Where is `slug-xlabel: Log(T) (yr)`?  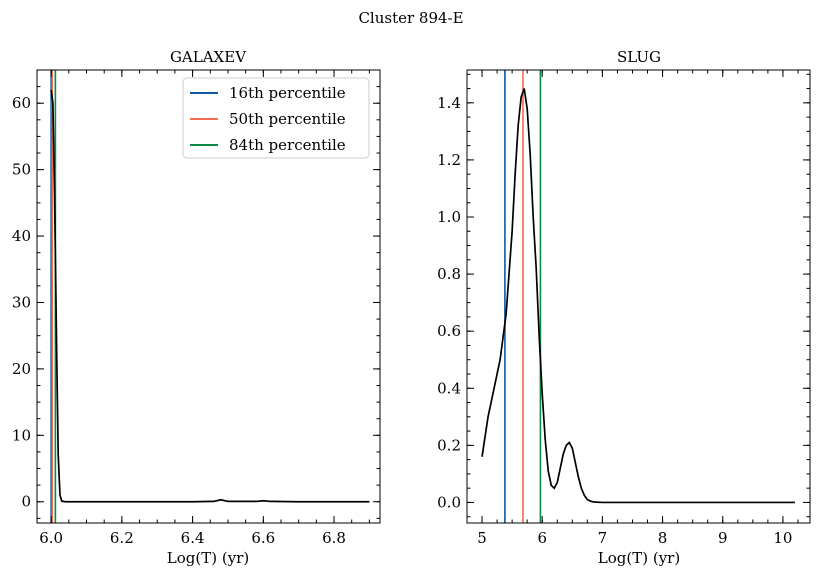 slug-xlabel: Log(T) (yr) is located at coordinates (639, 558).